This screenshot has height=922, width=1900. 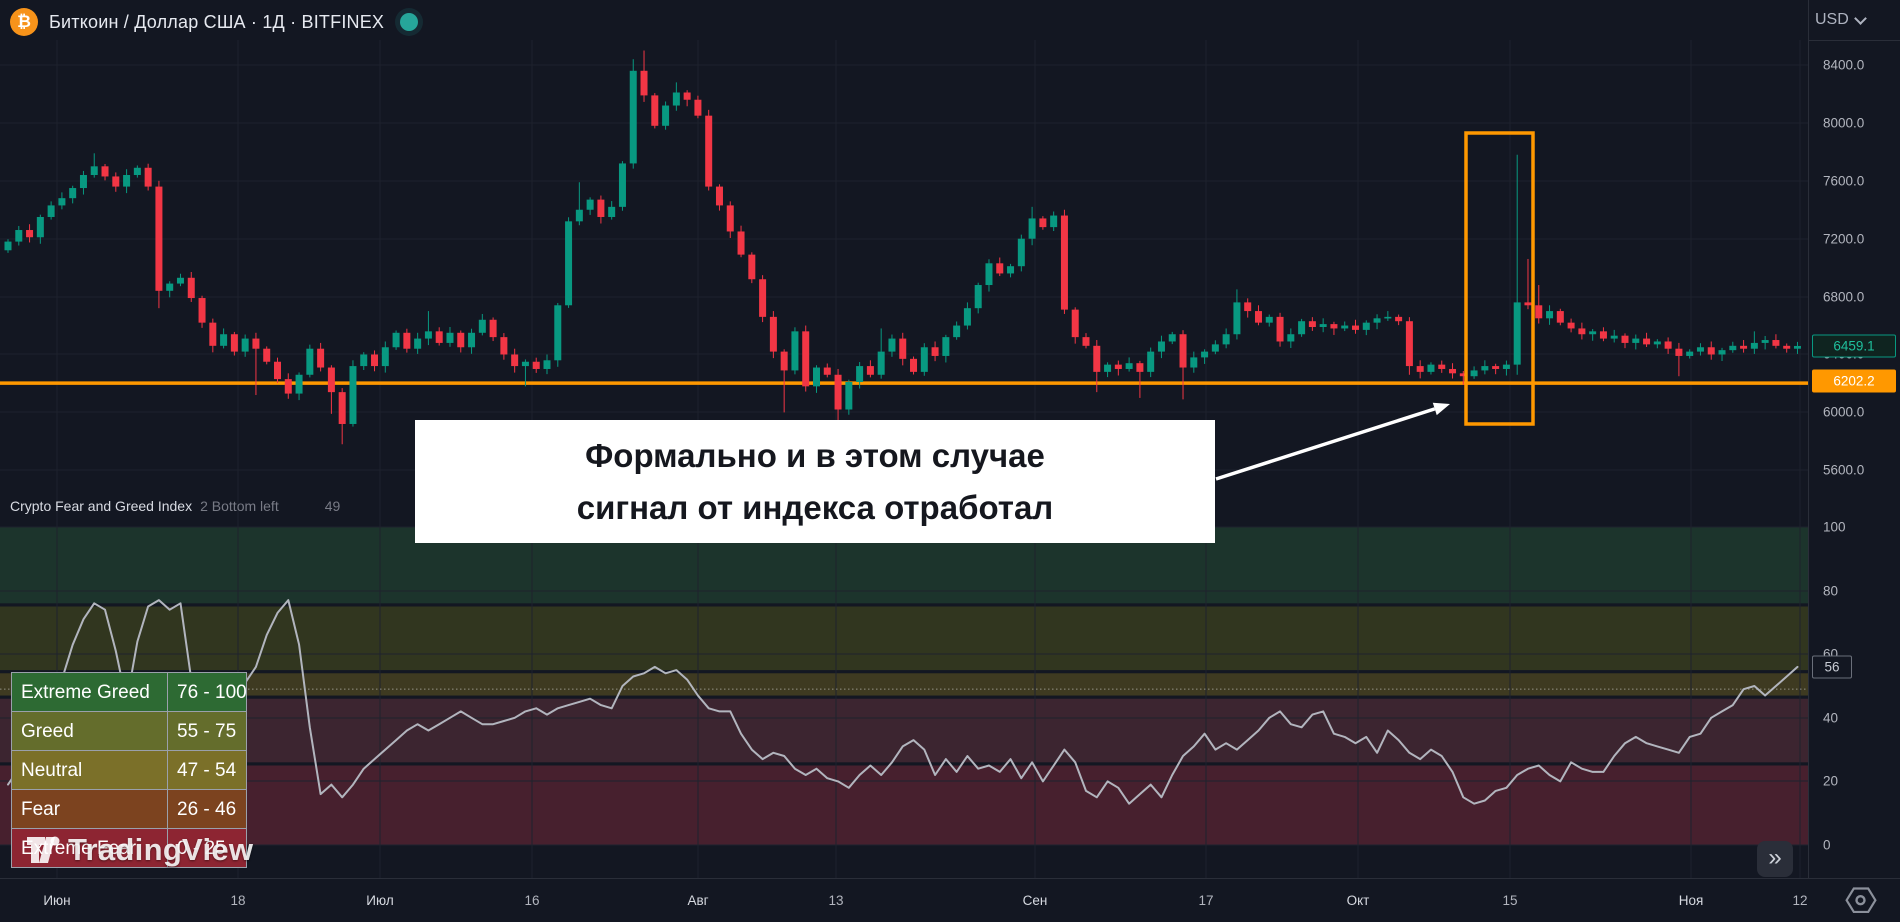 What do you see at coordinates (1862, 902) in the screenshot?
I see `axis-settings-icon` at bounding box center [1862, 902].